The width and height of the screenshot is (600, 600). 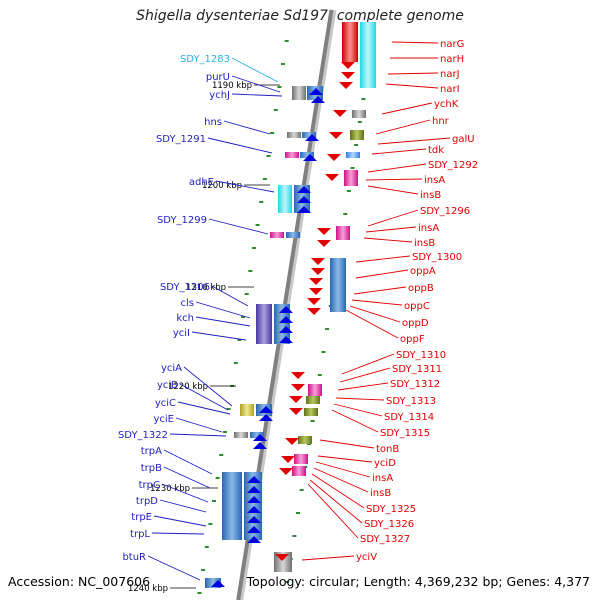 I want to click on gene-label-right: oppC, so click(x=417, y=306).